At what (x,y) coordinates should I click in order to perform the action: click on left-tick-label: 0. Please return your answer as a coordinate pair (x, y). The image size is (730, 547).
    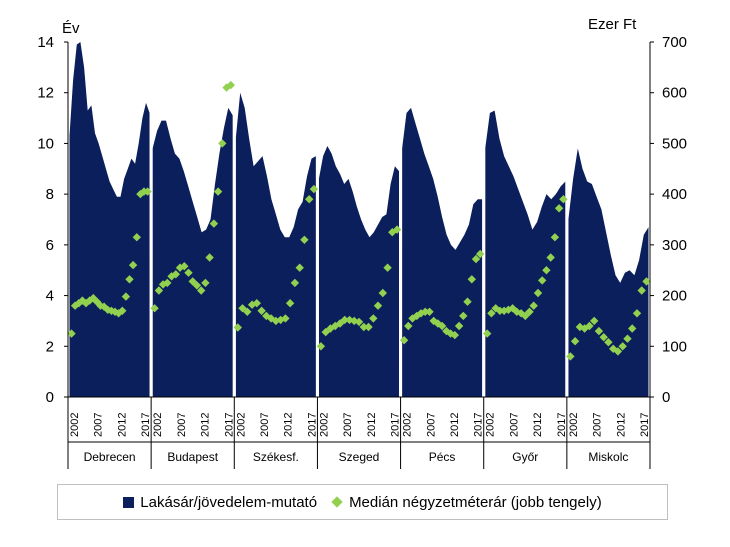
    Looking at the image, I should click on (50, 397).